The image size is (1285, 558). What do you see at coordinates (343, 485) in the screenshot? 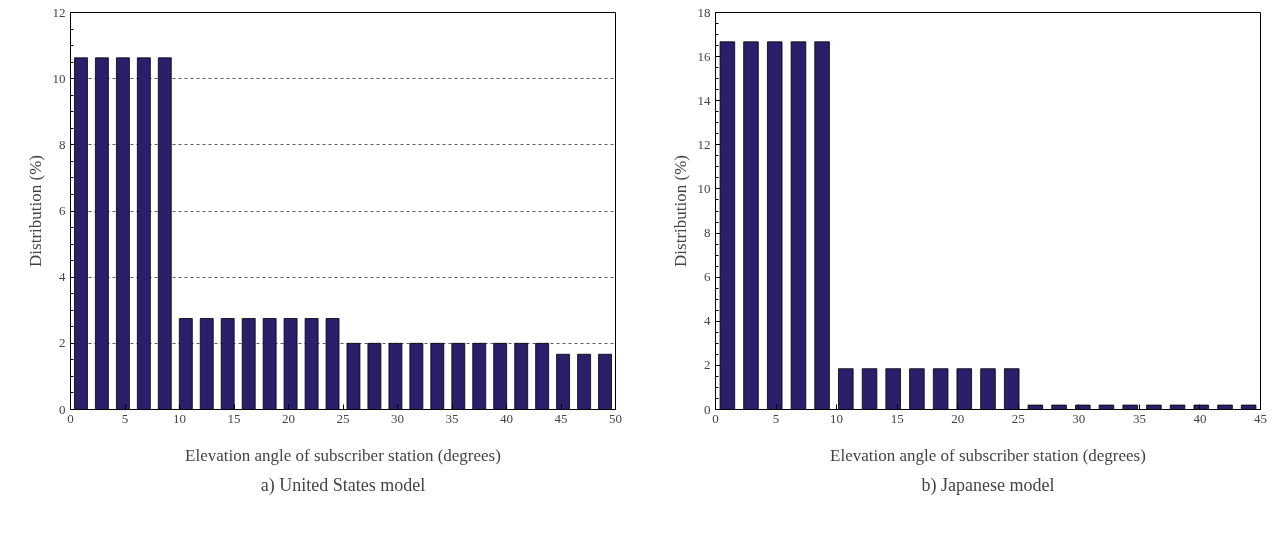
I see `text: a) United States model` at bounding box center [343, 485].